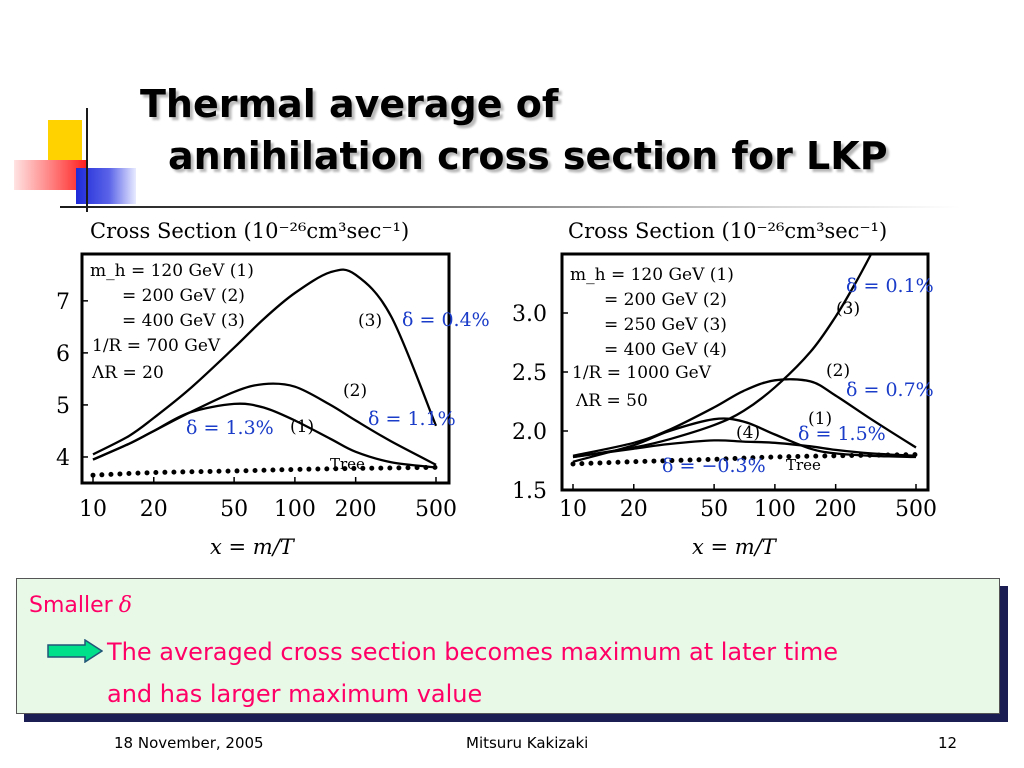 The image size is (1024, 768). What do you see at coordinates (125, 605) in the screenshot?
I see `summary-delta-symbol: δ` at bounding box center [125, 605].